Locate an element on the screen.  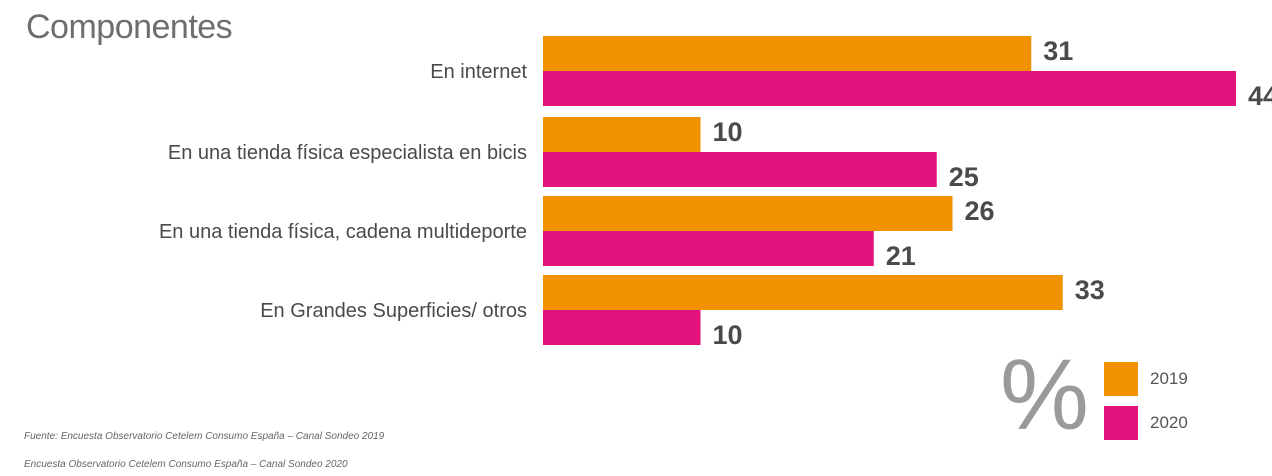
category-label: En Grandes Superficies/ otros is located at coordinates (393, 311).